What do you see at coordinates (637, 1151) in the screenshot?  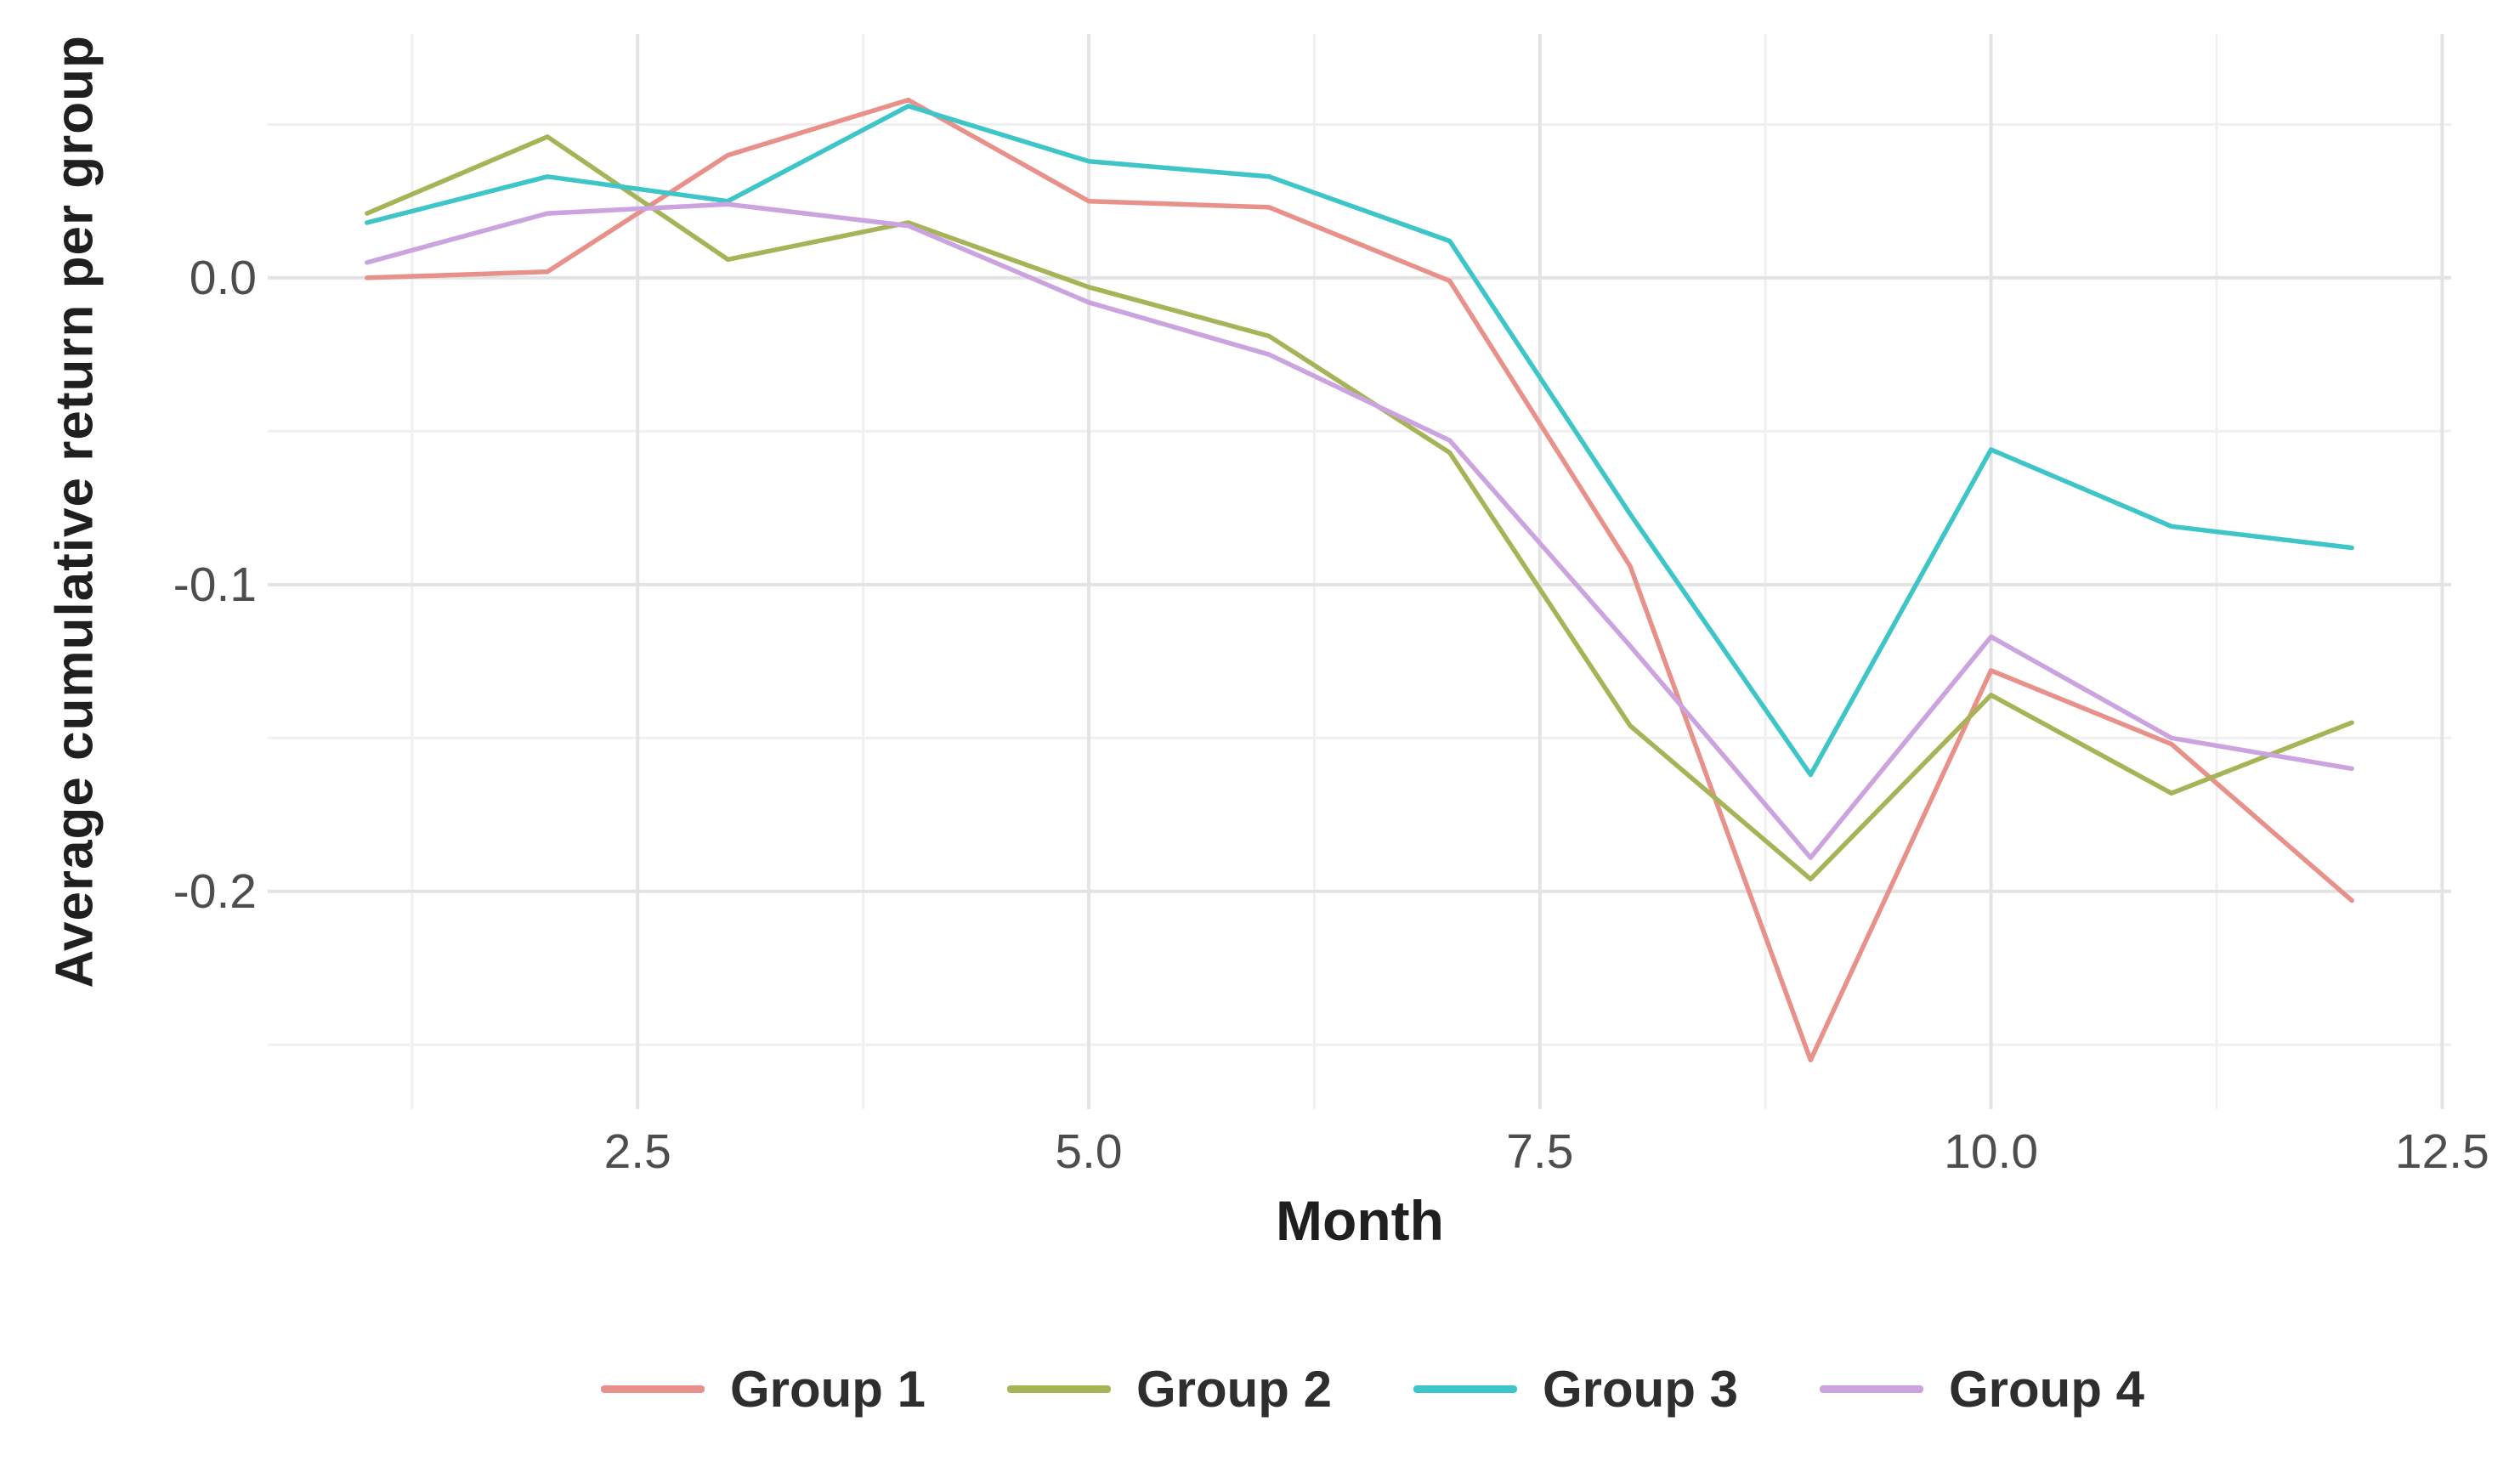 I see `x-tick-label: 2.5` at bounding box center [637, 1151].